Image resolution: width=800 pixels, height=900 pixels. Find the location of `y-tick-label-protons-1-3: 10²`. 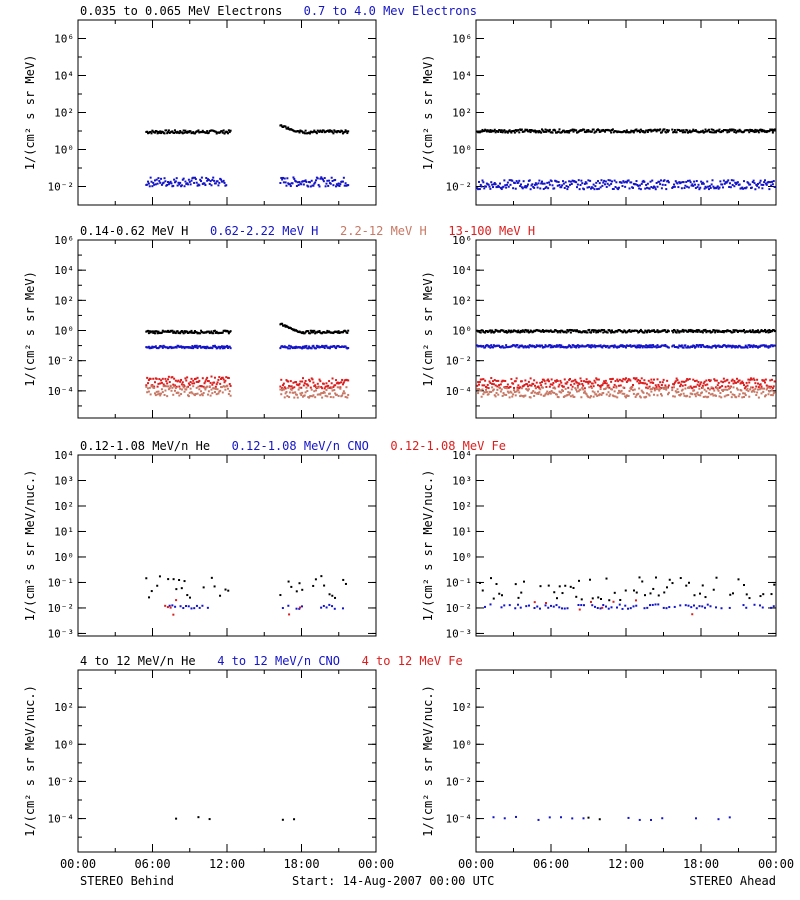

y-tick-label-protons-1-3: 10² is located at coordinates (462, 300).